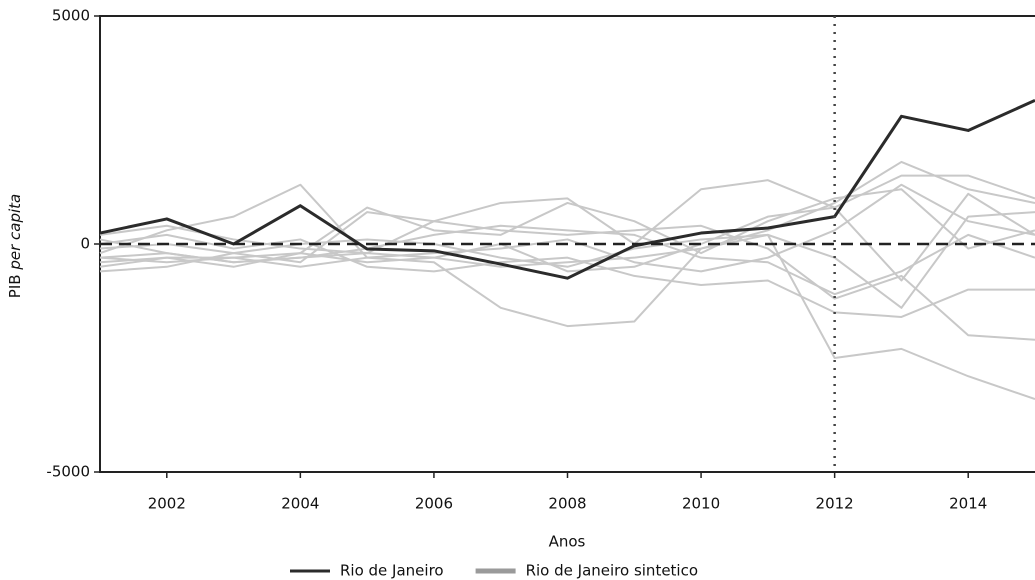 This screenshot has height=580, width=1035. Describe the element at coordinates (68, 472) in the screenshot. I see `y-tick-label: -5000` at that location.